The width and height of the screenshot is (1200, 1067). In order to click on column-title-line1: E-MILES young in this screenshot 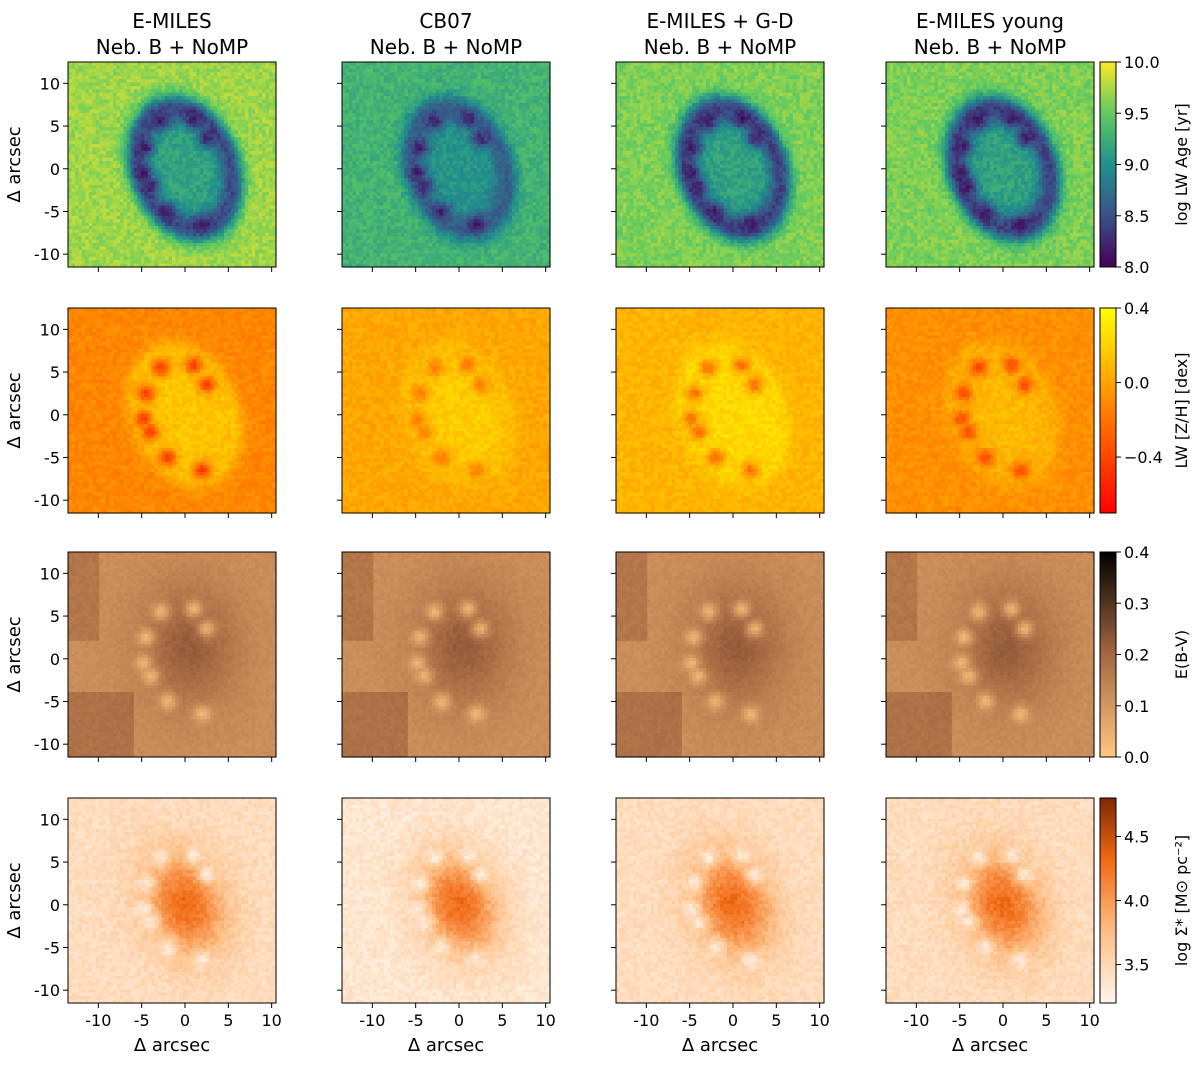, I will do `click(990, 21)`.